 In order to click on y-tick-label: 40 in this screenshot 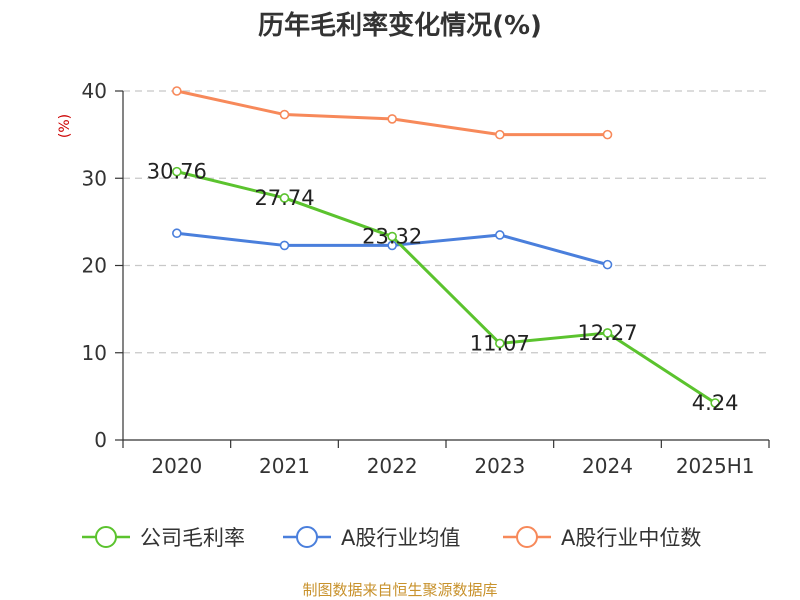, I will do `click(94, 91)`.